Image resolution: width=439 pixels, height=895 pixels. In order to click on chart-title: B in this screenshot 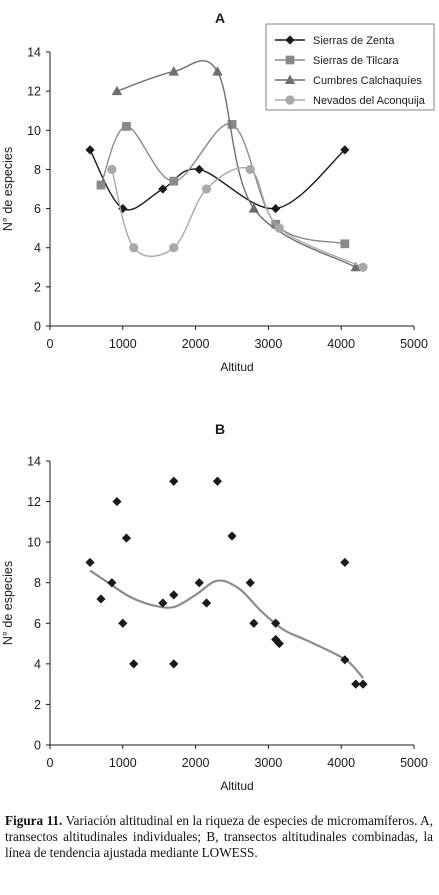, I will do `click(220, 429)`.